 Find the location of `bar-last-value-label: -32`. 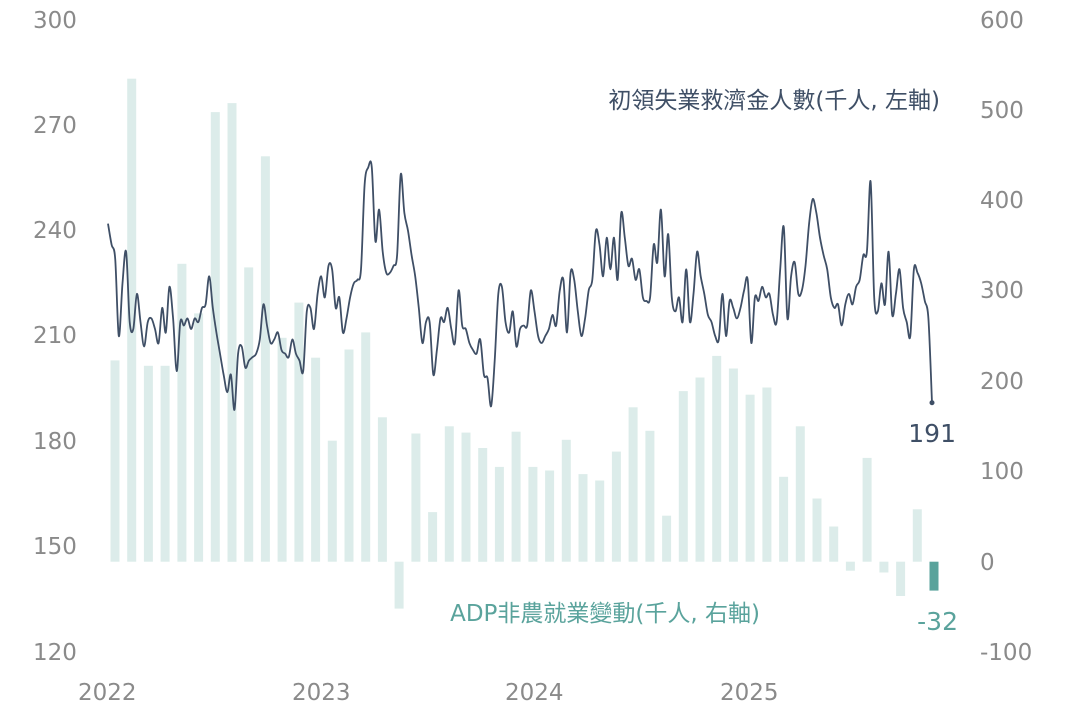

bar-last-value-label: -32 is located at coordinates (937, 621).